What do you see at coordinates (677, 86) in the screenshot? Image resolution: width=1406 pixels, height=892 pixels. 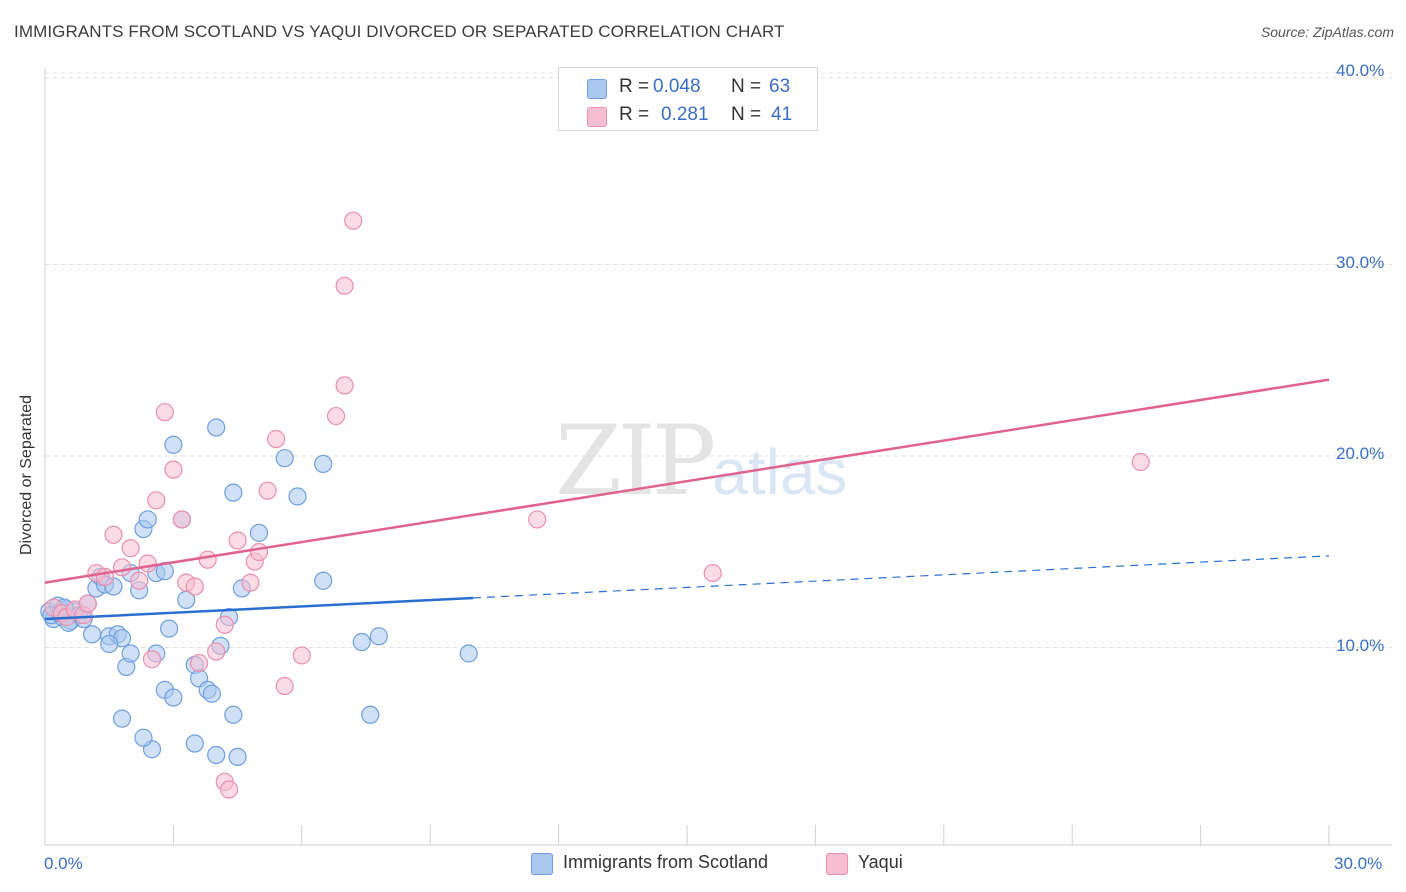 I see `r-value: 0.048` at bounding box center [677, 86].